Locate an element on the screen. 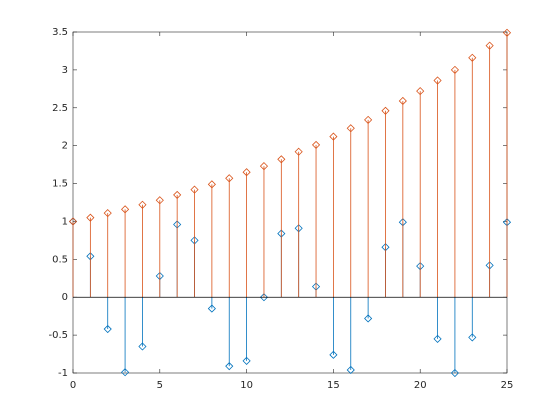 This screenshot has height=420, width=560. y-tick-label: 2 is located at coordinates (65, 146).